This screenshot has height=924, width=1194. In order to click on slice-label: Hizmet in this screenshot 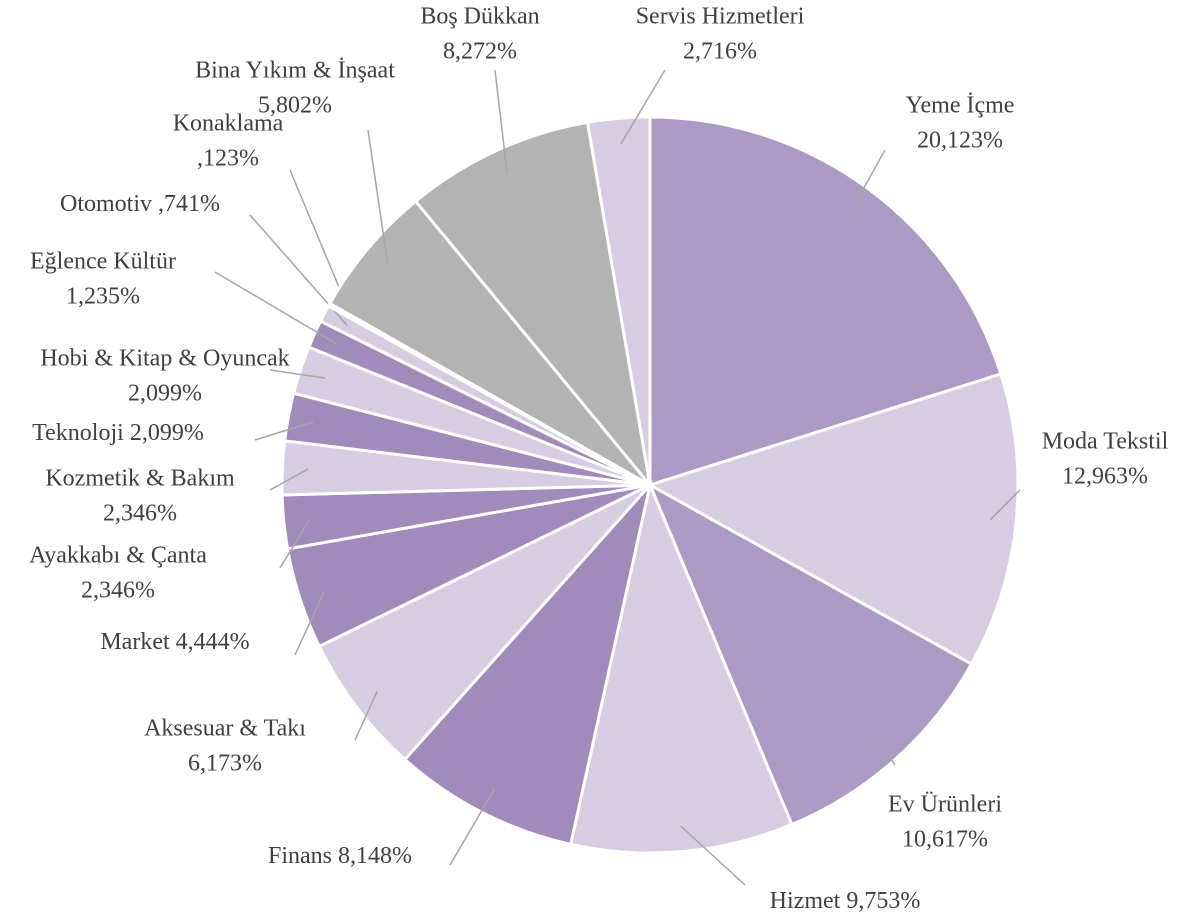, I will do `click(805, 901)`.